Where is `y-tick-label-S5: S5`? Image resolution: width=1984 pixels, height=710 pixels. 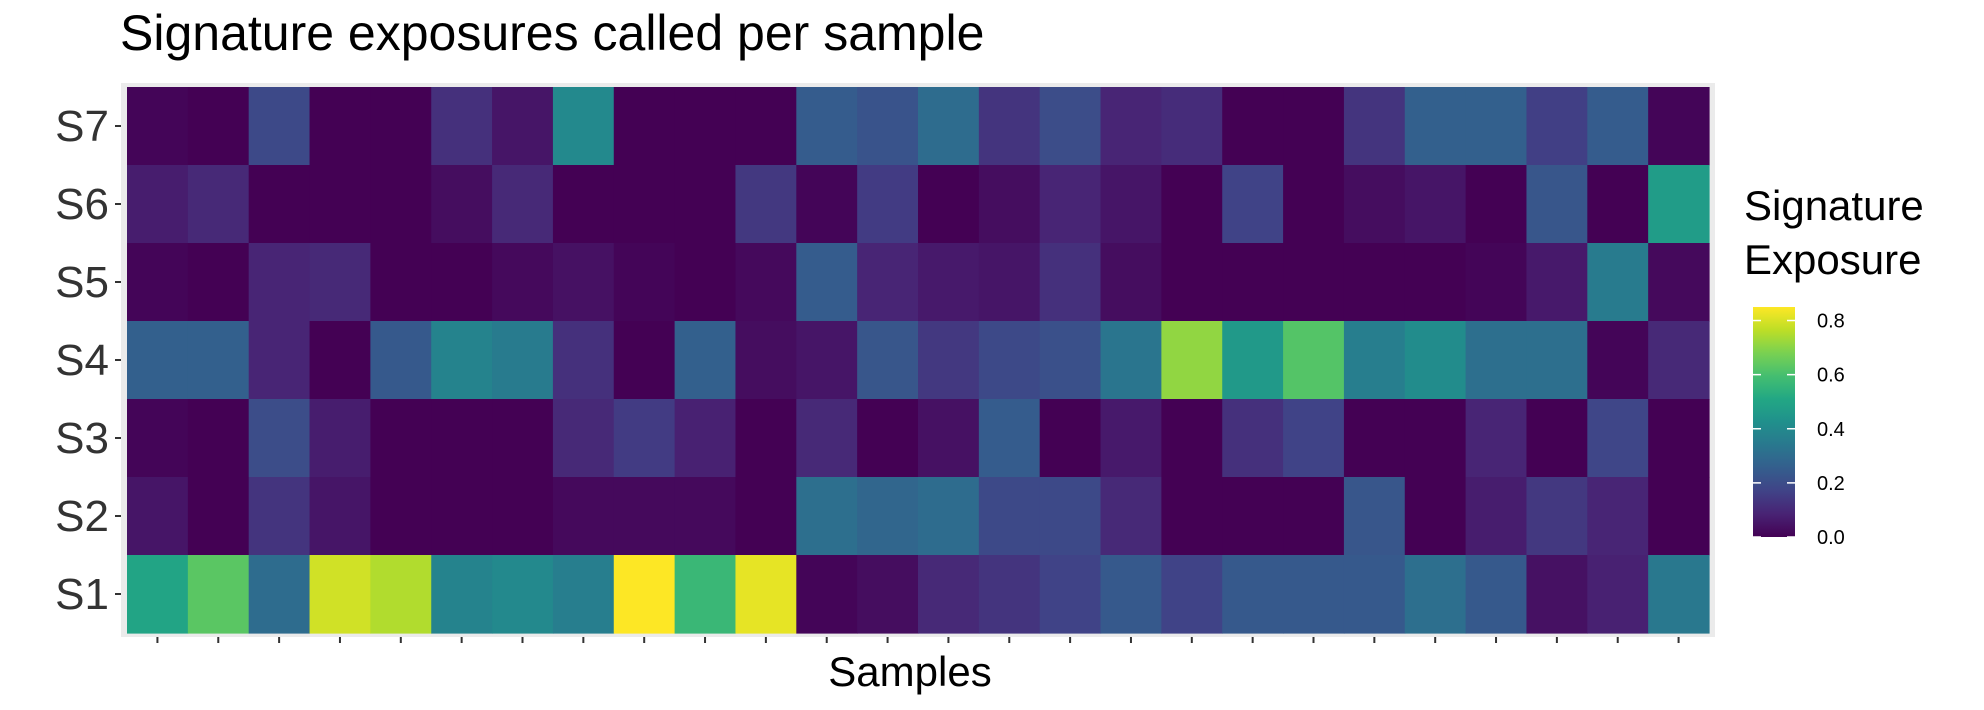 y-tick-label-S5: S5 is located at coordinates (82, 282).